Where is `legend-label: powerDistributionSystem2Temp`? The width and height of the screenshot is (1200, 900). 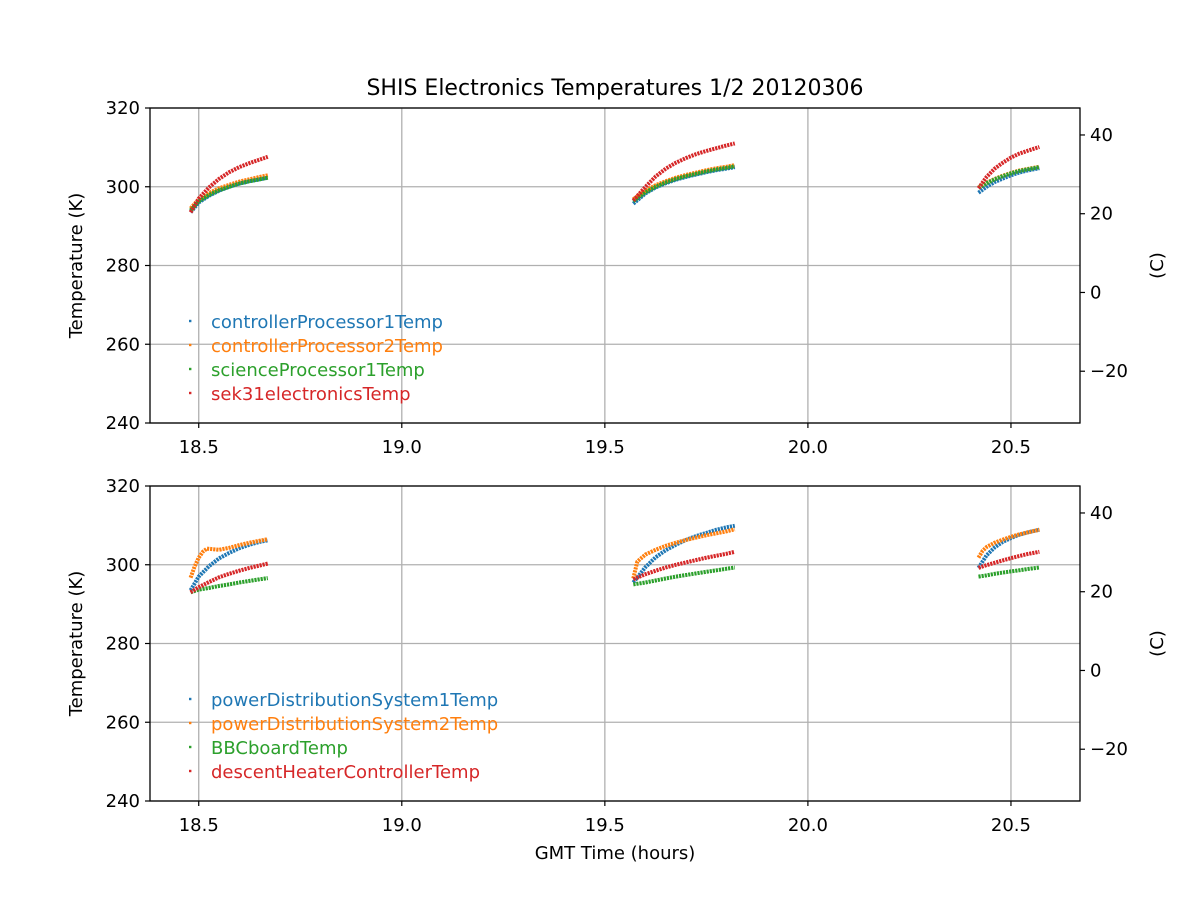
legend-label: powerDistributionSystem2Temp is located at coordinates (354, 724).